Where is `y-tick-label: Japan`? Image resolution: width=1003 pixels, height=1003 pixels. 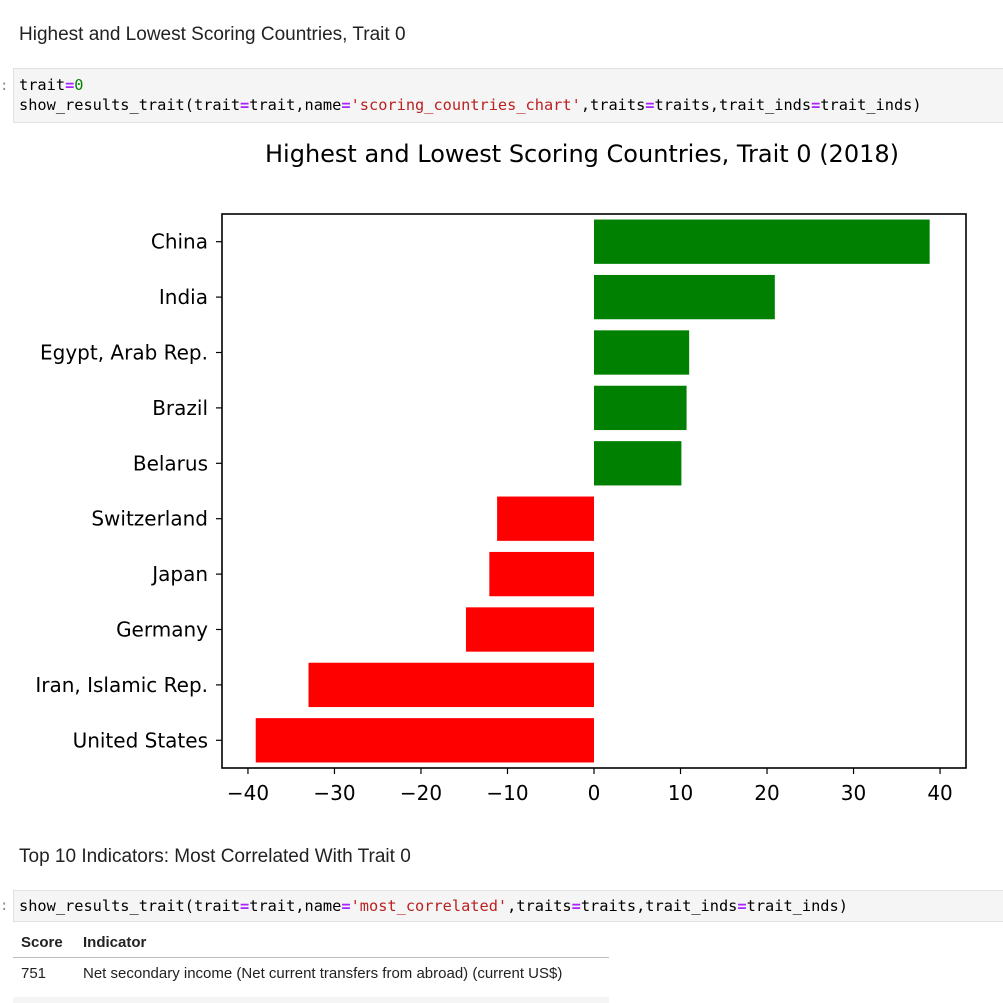 y-tick-label: Japan is located at coordinates (179, 574).